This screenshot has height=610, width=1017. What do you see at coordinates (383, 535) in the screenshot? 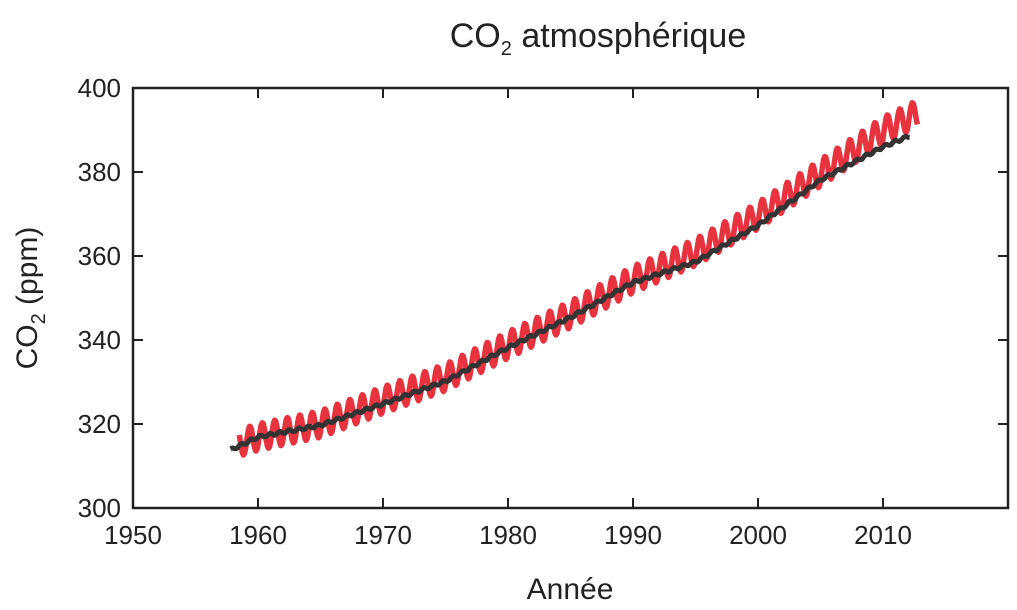
I see `x-tick-label-1970: 1970` at bounding box center [383, 535].